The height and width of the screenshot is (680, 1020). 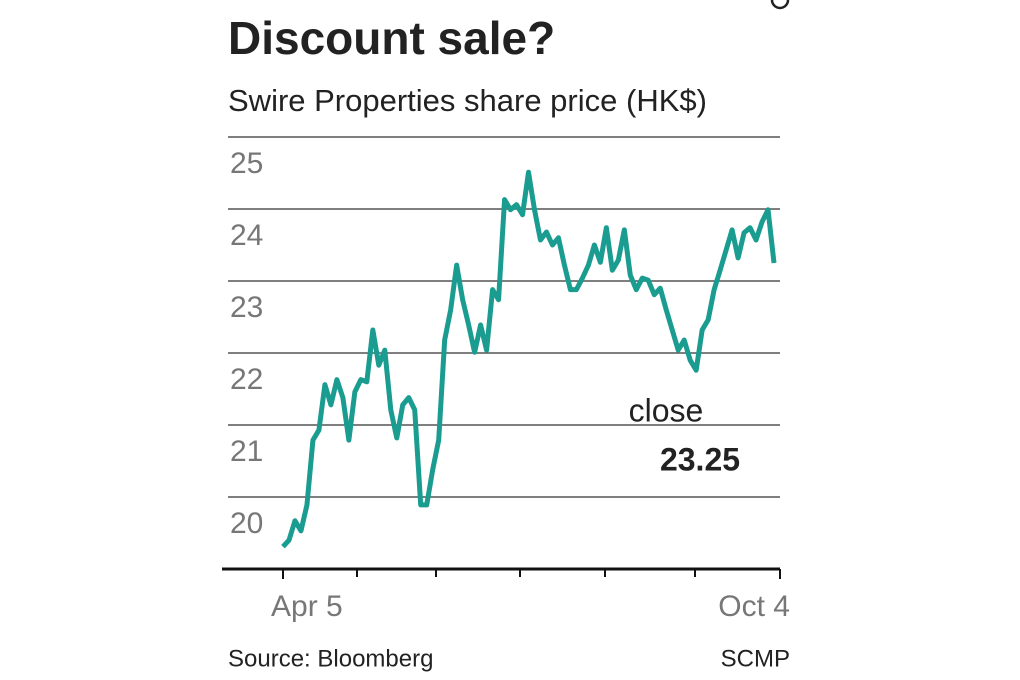 I want to click on y-tick-label: 25, so click(x=246, y=163).